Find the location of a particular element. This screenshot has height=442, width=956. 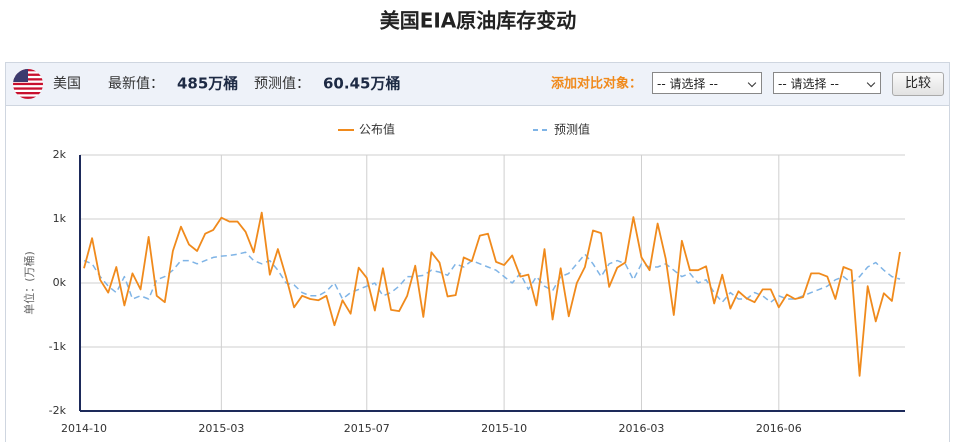

forecast-label: 预测值： is located at coordinates (282, 84).